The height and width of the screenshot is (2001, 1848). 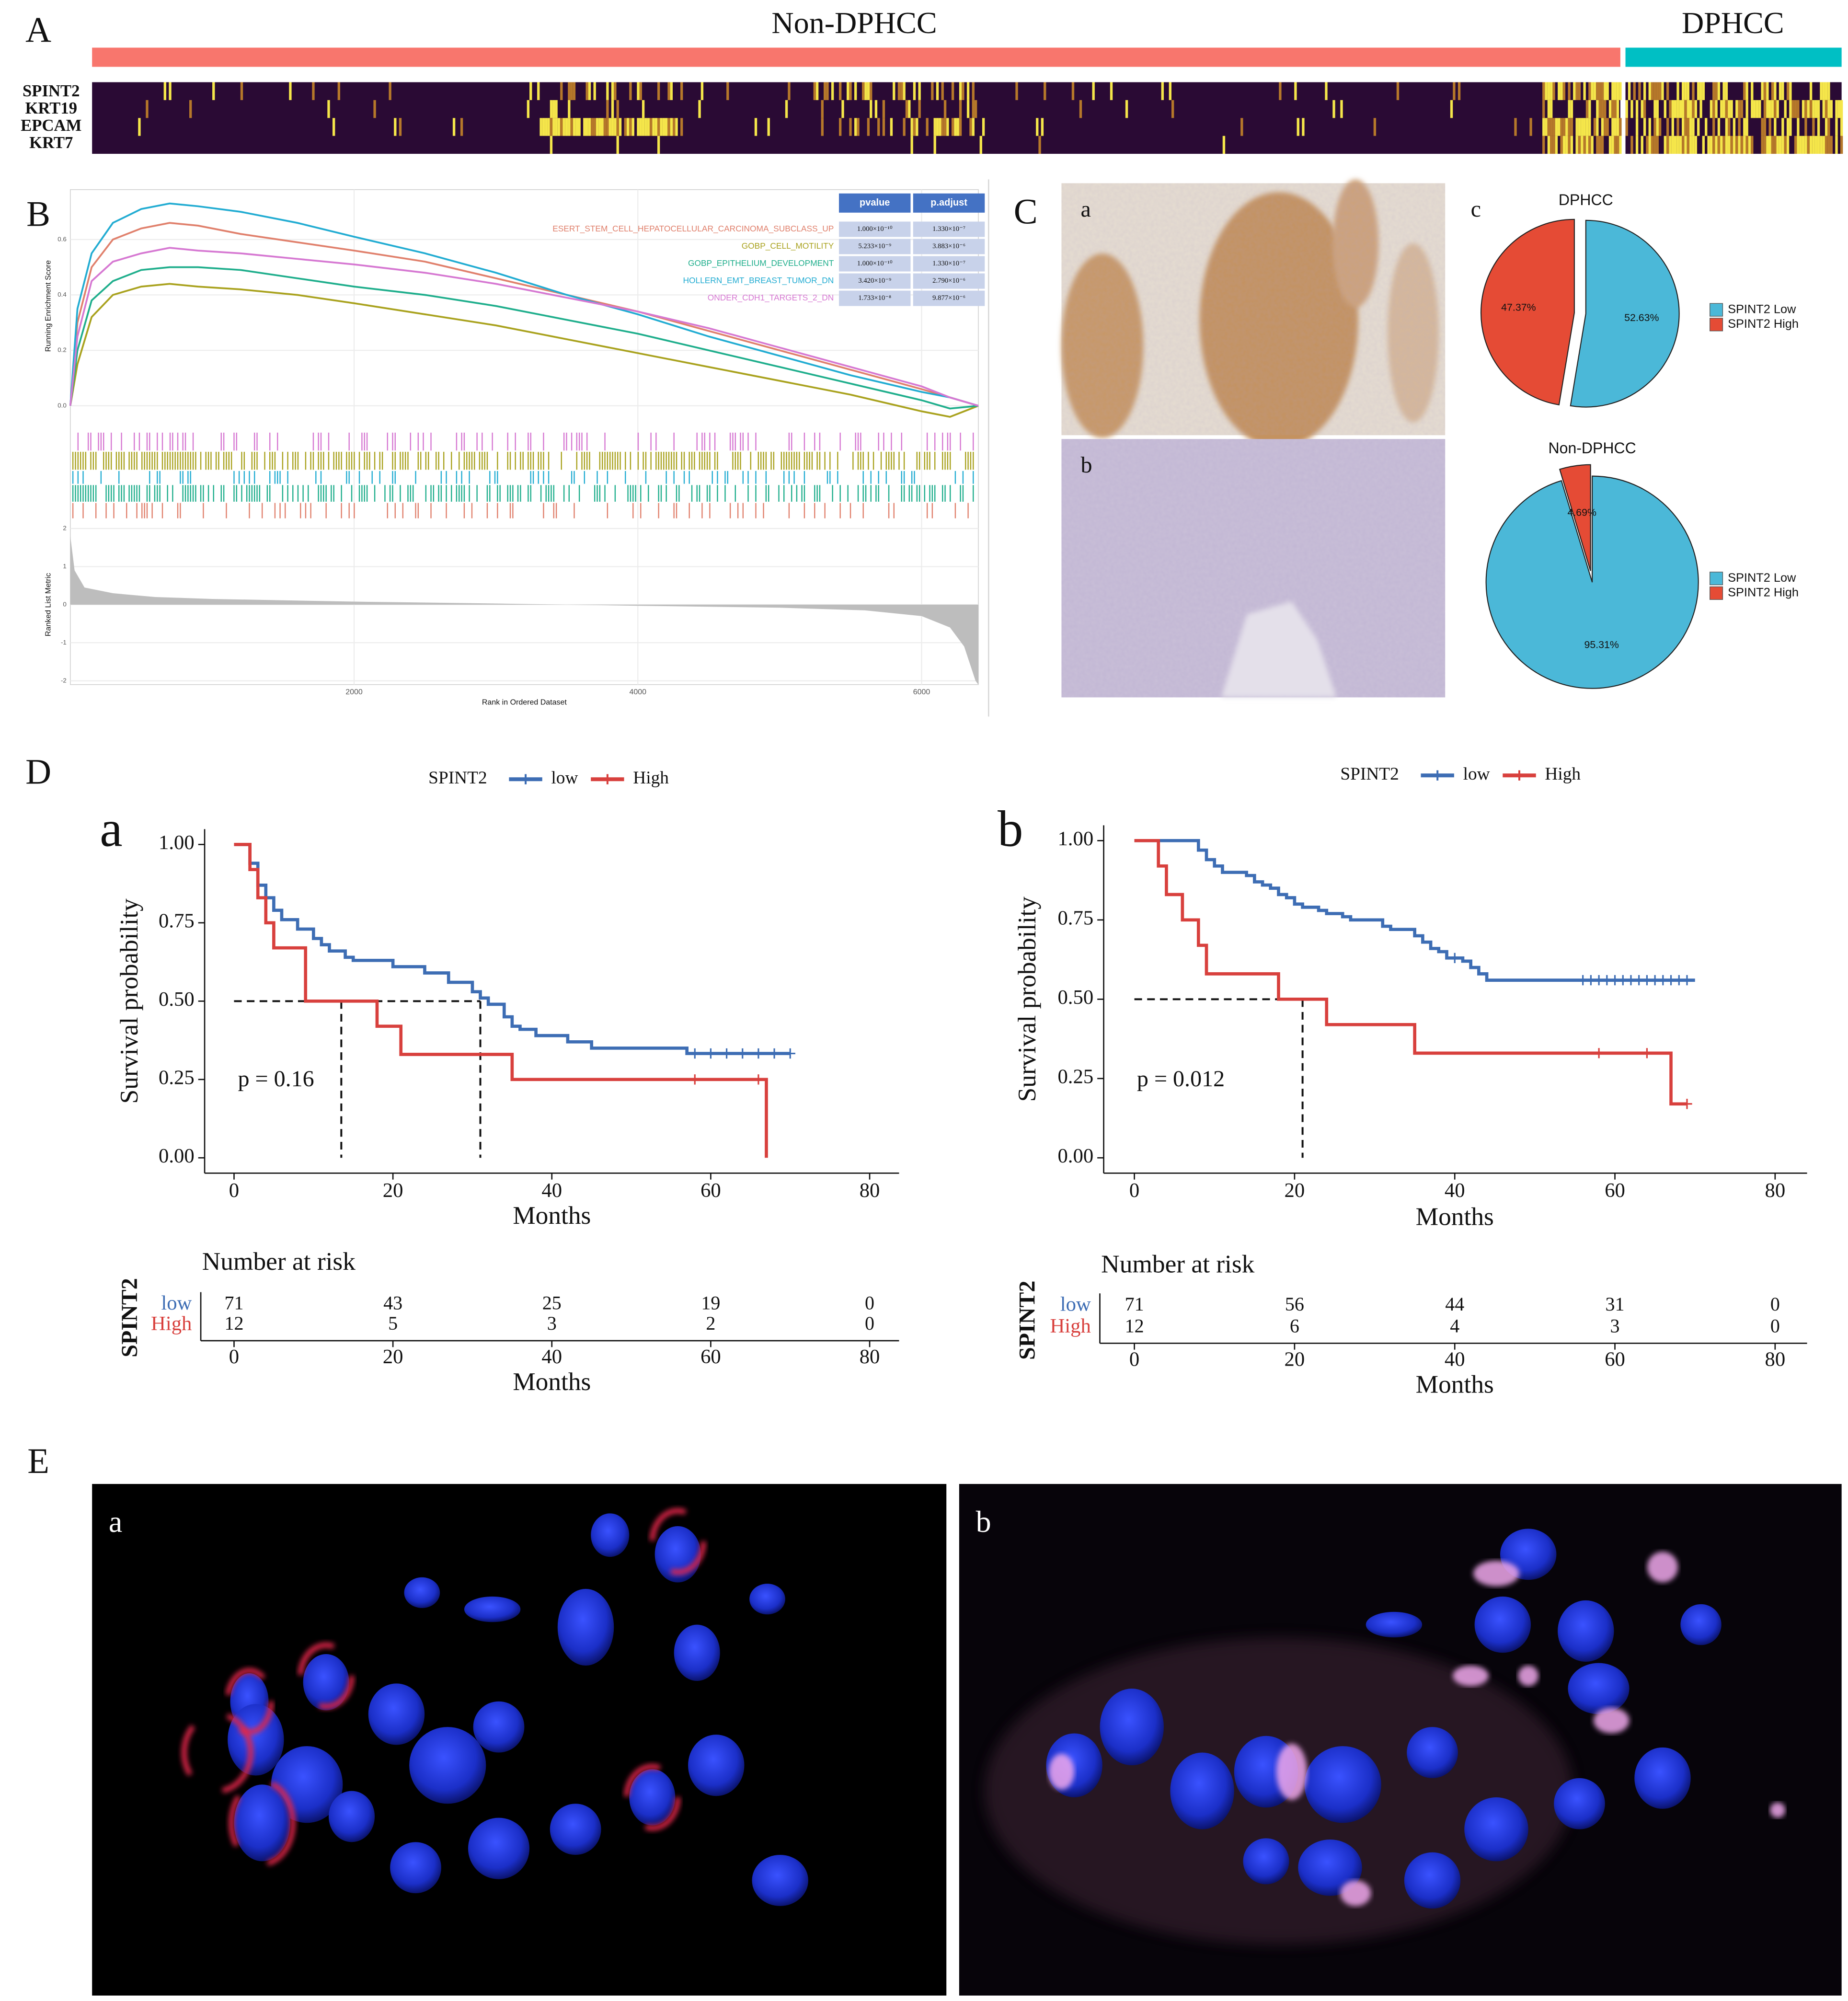 I want to click on survival-curve, so click(x=1414, y=910).